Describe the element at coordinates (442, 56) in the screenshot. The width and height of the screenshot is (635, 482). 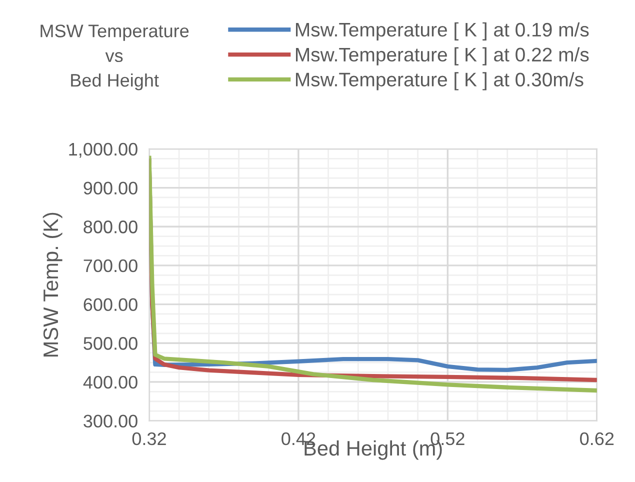
I see `legend-label: Msw.Temperature [ K ] at 0.22 m/s` at that location.